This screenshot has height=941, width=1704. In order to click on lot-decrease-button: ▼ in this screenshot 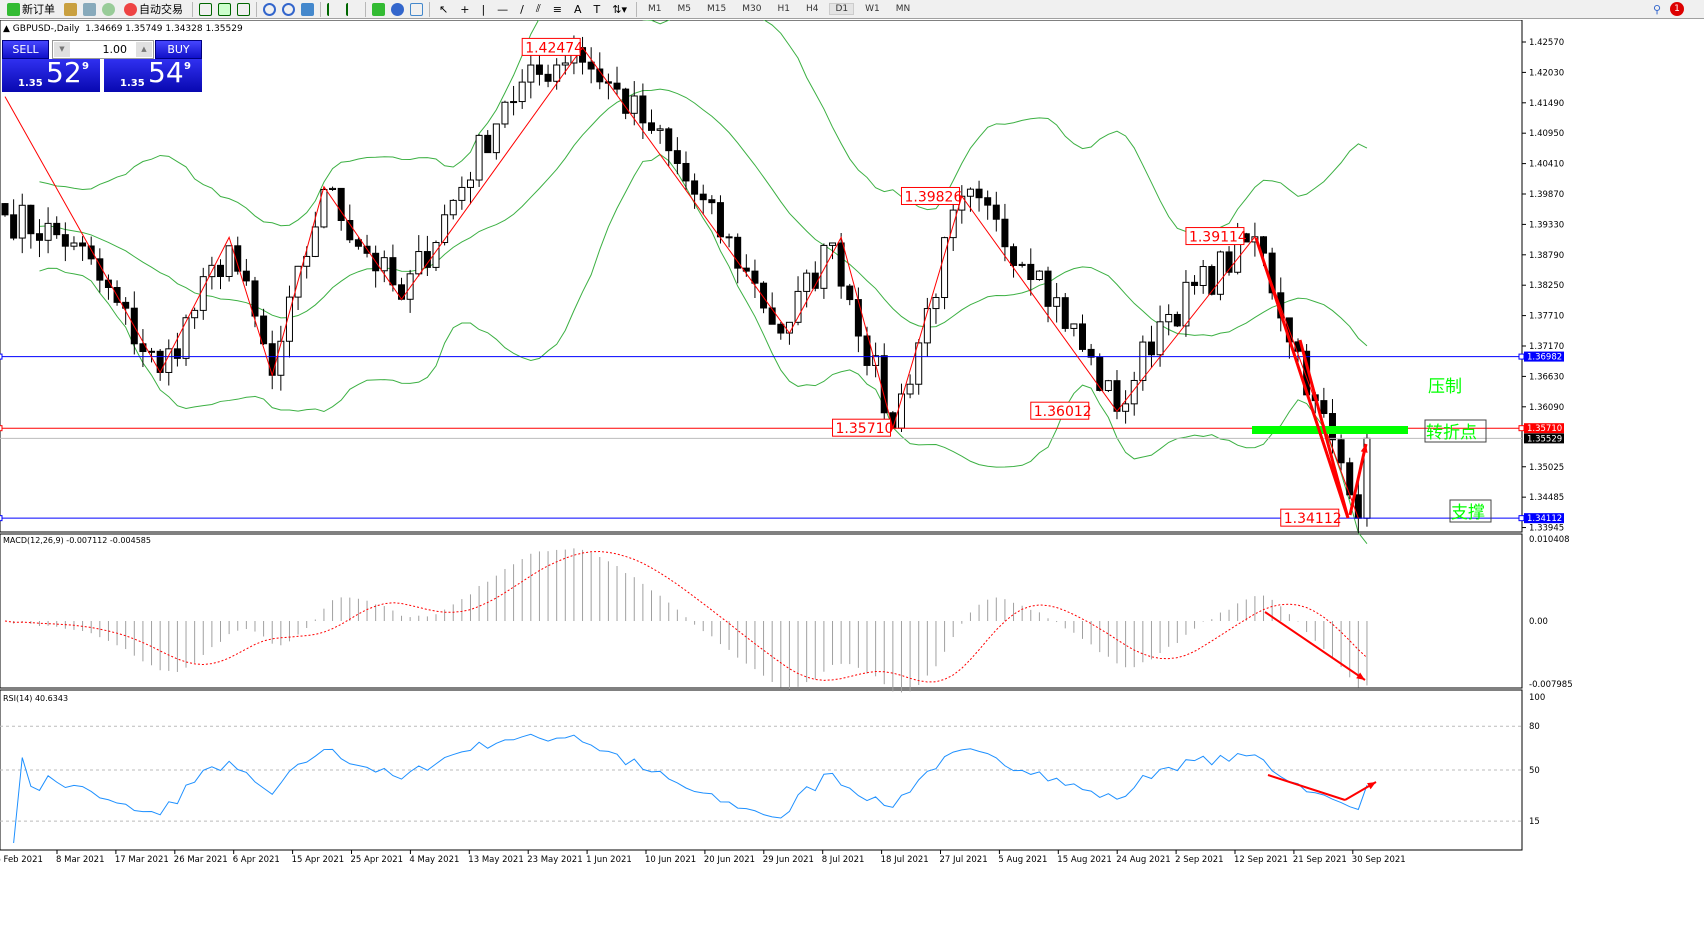, I will do `click(62, 49)`.